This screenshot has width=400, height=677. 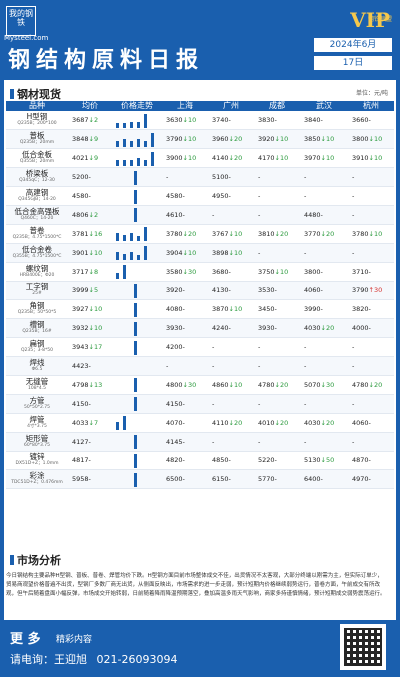 What do you see at coordinates (80, 403) in the screenshot?
I see `price-value: 4150` at bounding box center [80, 403].